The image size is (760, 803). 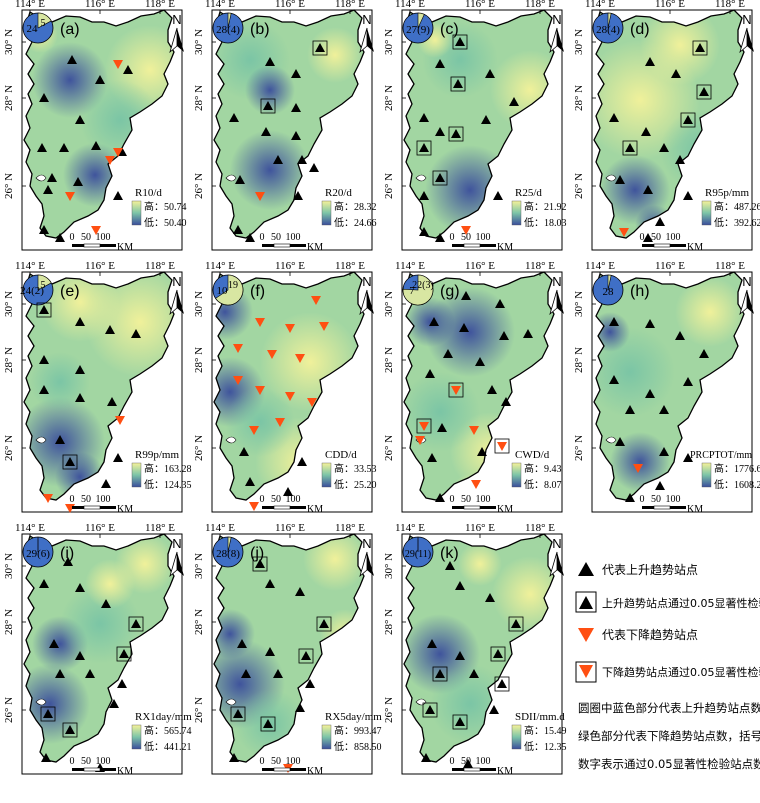 I want to click on pie-rising-count: 29(6), so click(x=38, y=554).